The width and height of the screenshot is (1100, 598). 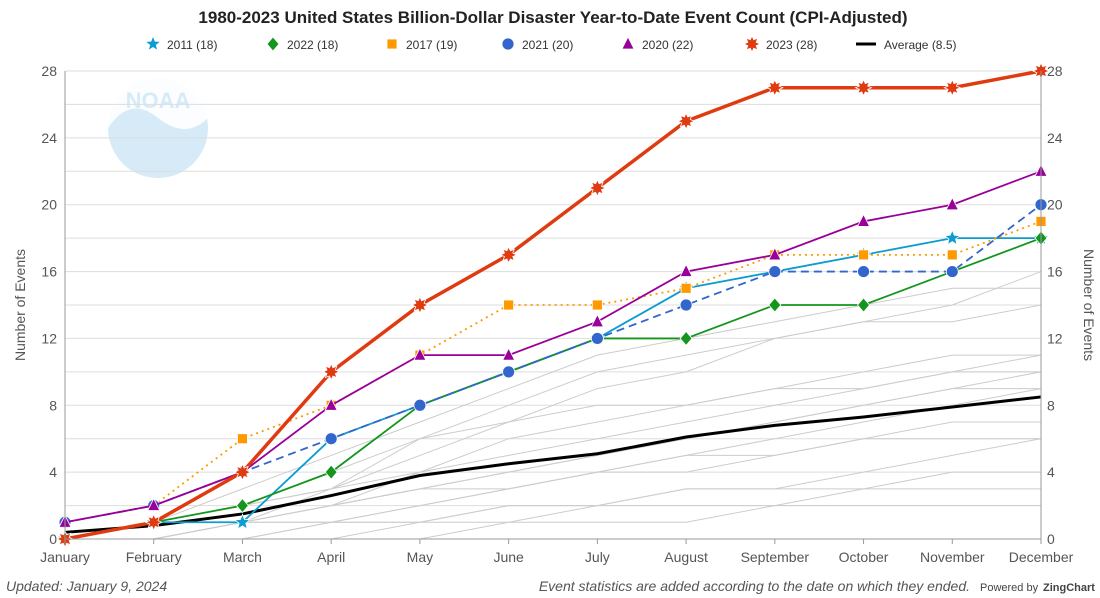 What do you see at coordinates (180, 43) in the screenshot?
I see `legend-item: 2011 (18)` at bounding box center [180, 43].